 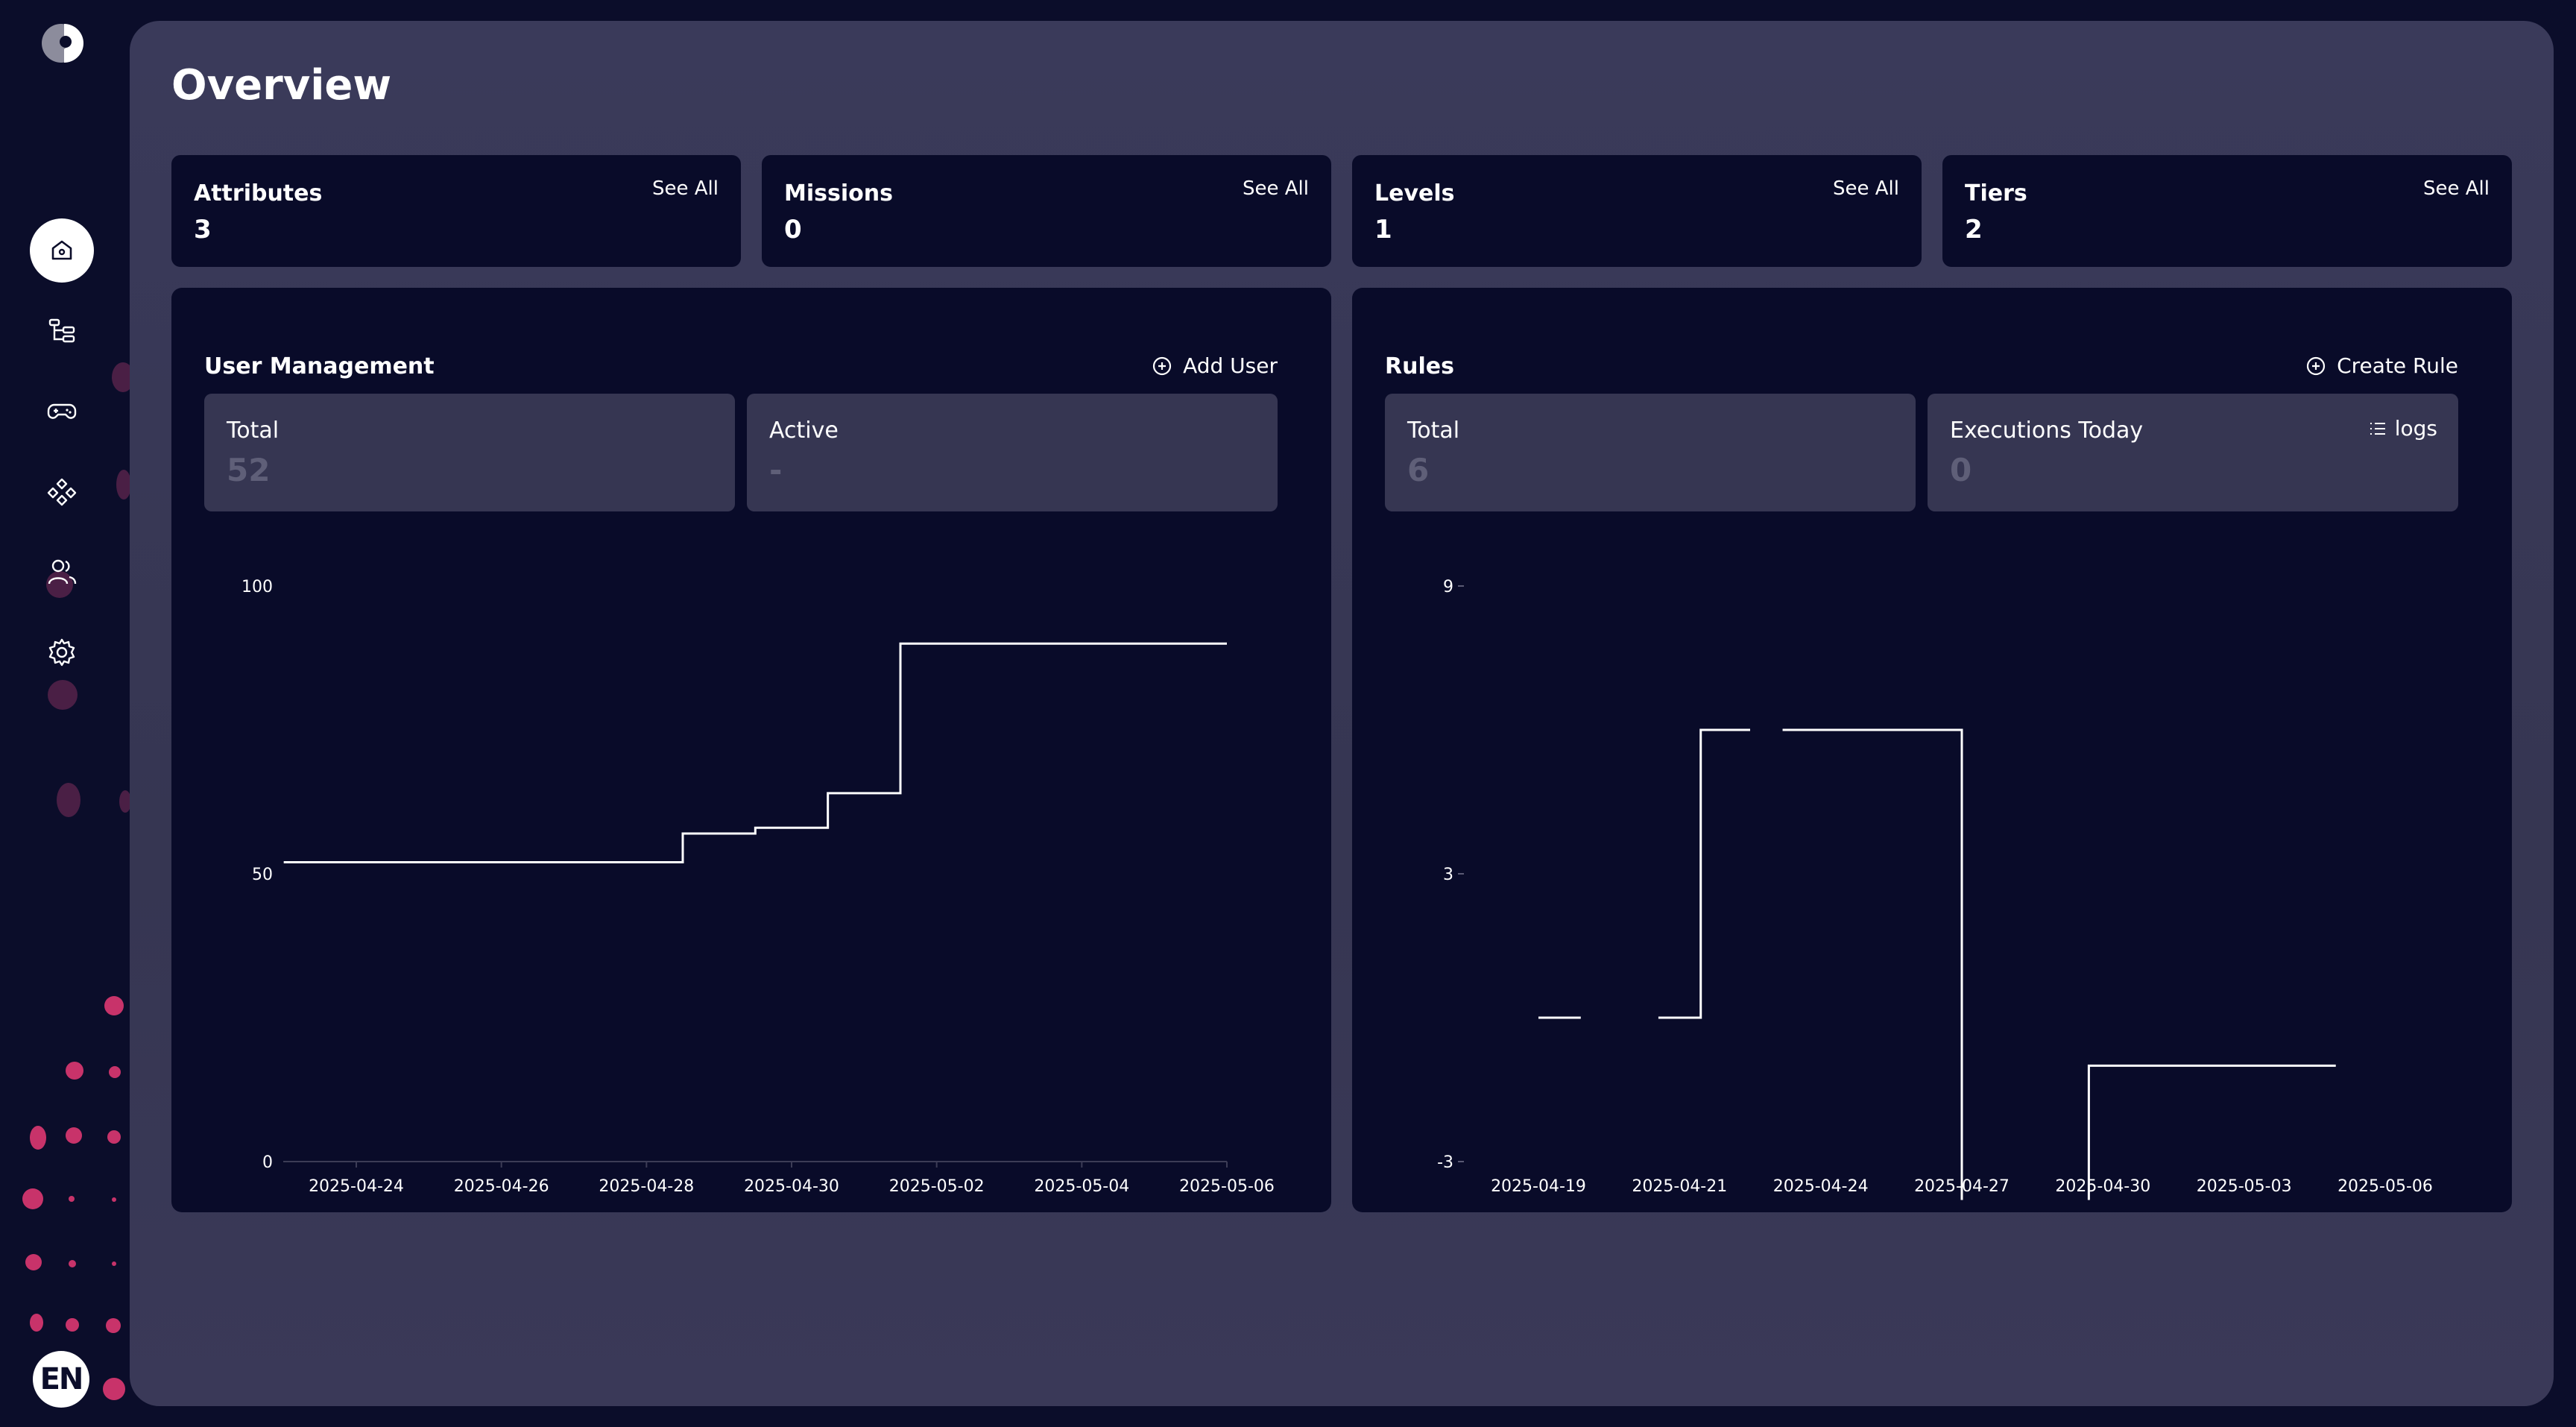 I want to click on app-logo, so click(x=62, y=44).